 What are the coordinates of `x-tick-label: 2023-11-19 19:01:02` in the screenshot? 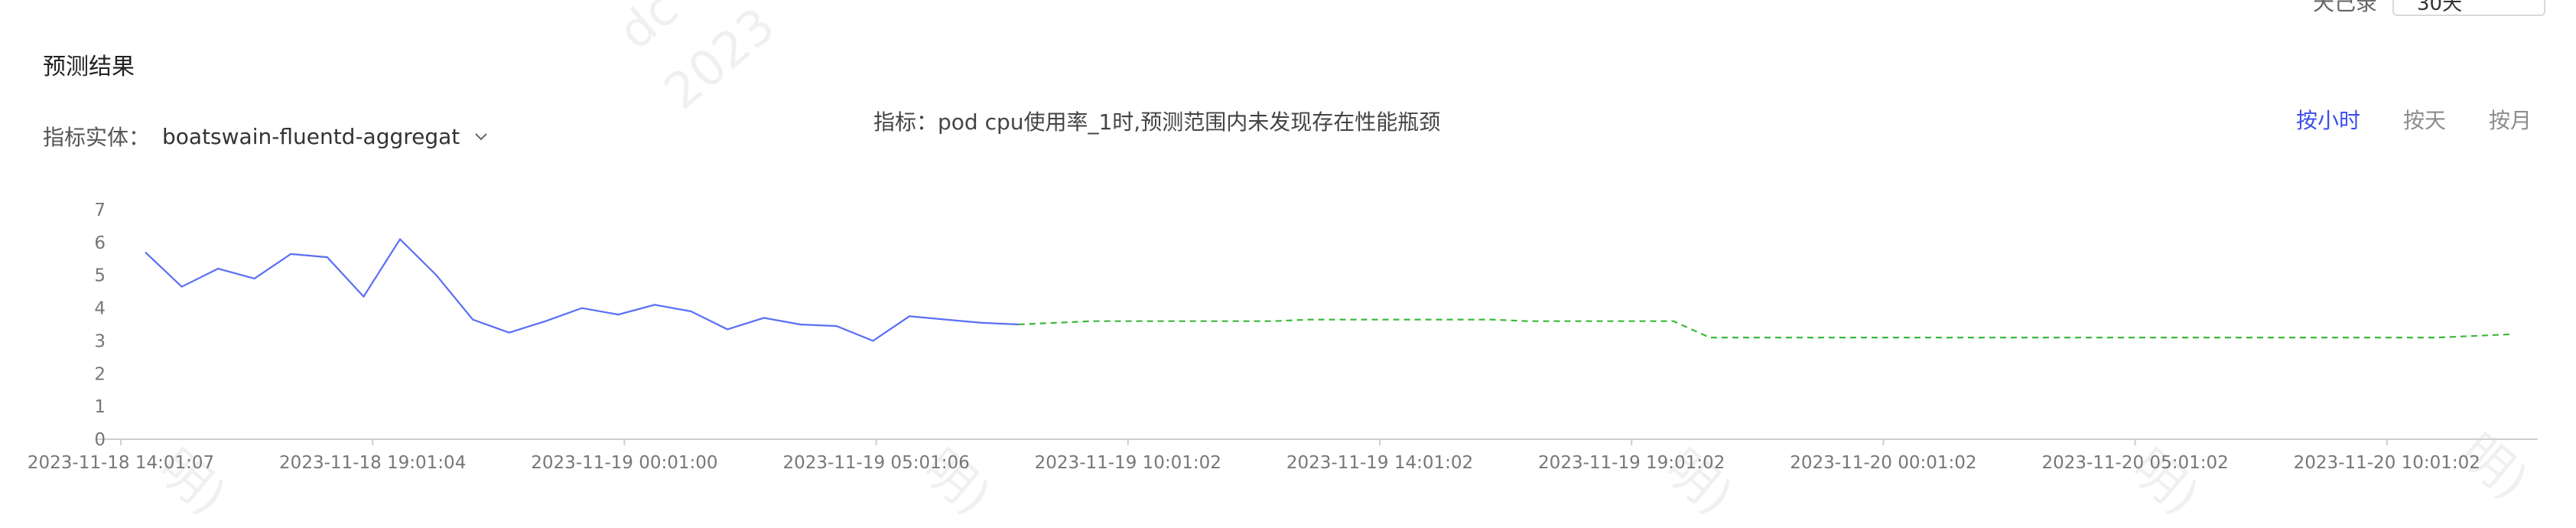 It's located at (1631, 463).